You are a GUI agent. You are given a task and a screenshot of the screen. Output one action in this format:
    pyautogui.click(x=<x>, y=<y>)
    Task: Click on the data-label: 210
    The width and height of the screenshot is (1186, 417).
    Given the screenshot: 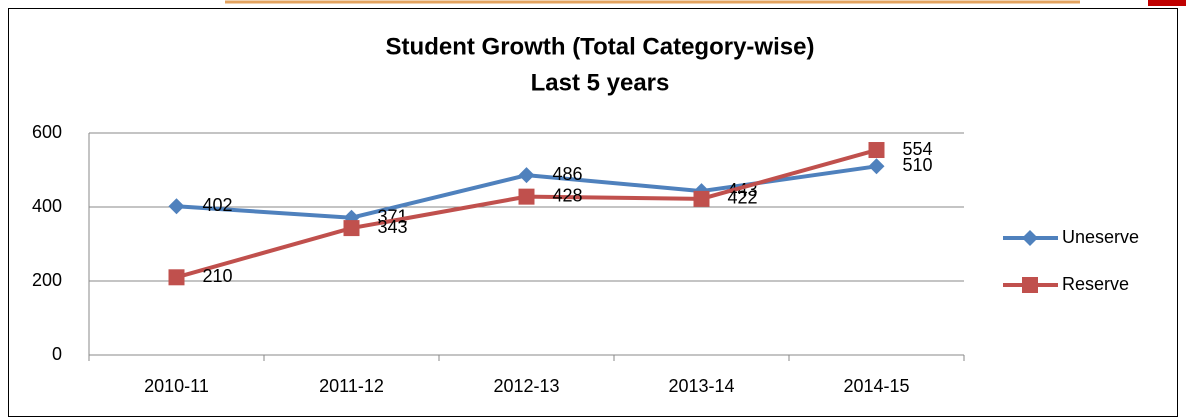 What is the action you would take?
    pyautogui.click(x=218, y=276)
    